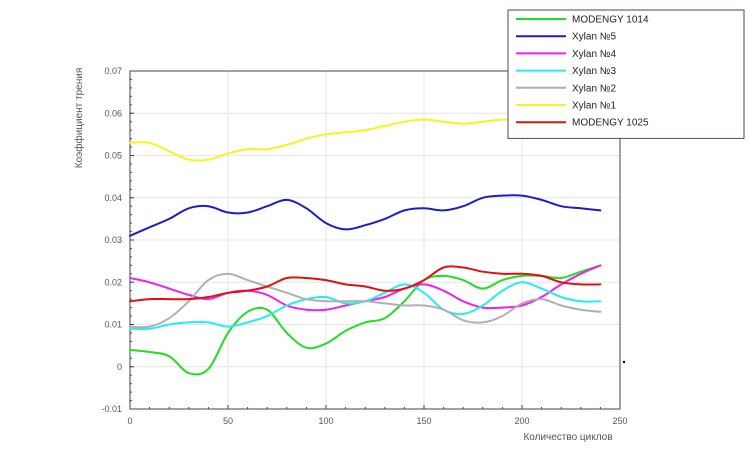 This screenshot has width=750, height=450. I want to click on y-axis-title: Коэффициент трения, so click(79, 118).